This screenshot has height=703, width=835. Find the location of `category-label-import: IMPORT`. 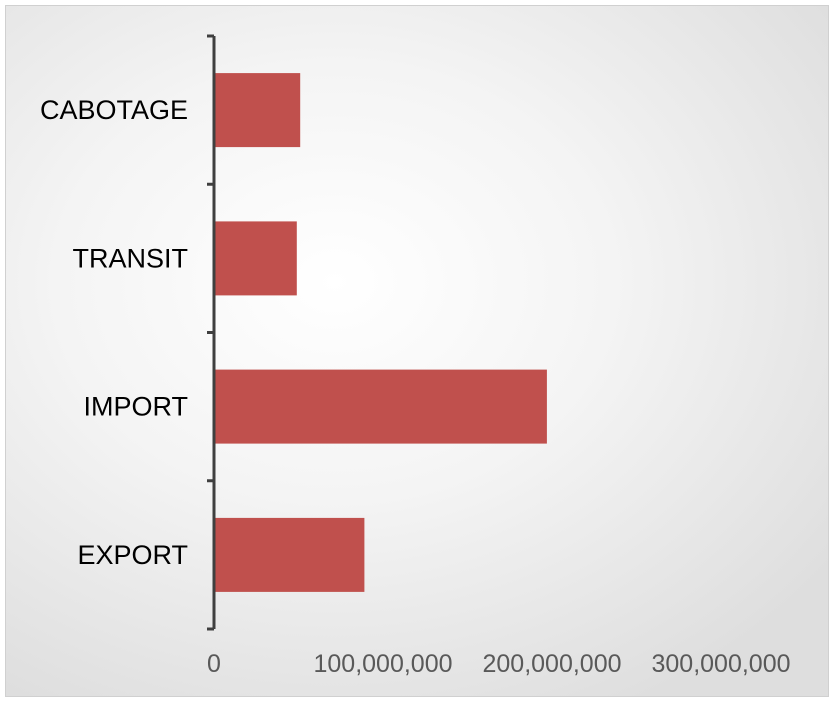

category-label-import: IMPORT is located at coordinates (135, 407).